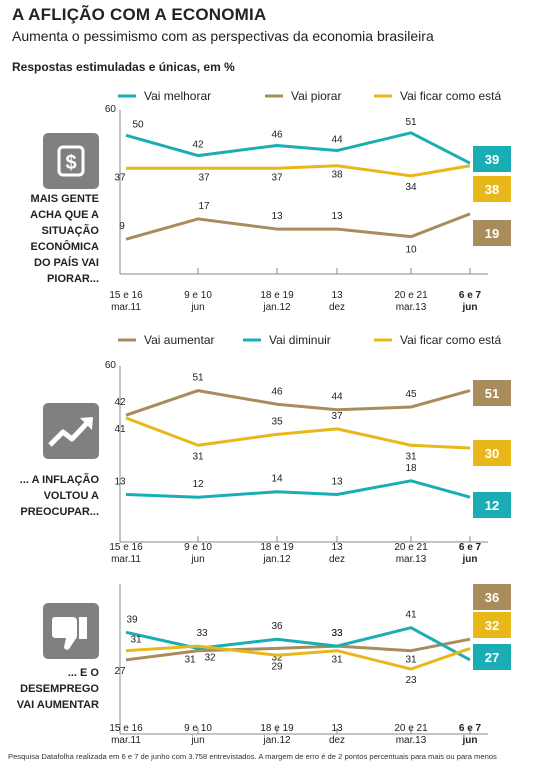  I want to click on data-label: 39, so click(132, 619).